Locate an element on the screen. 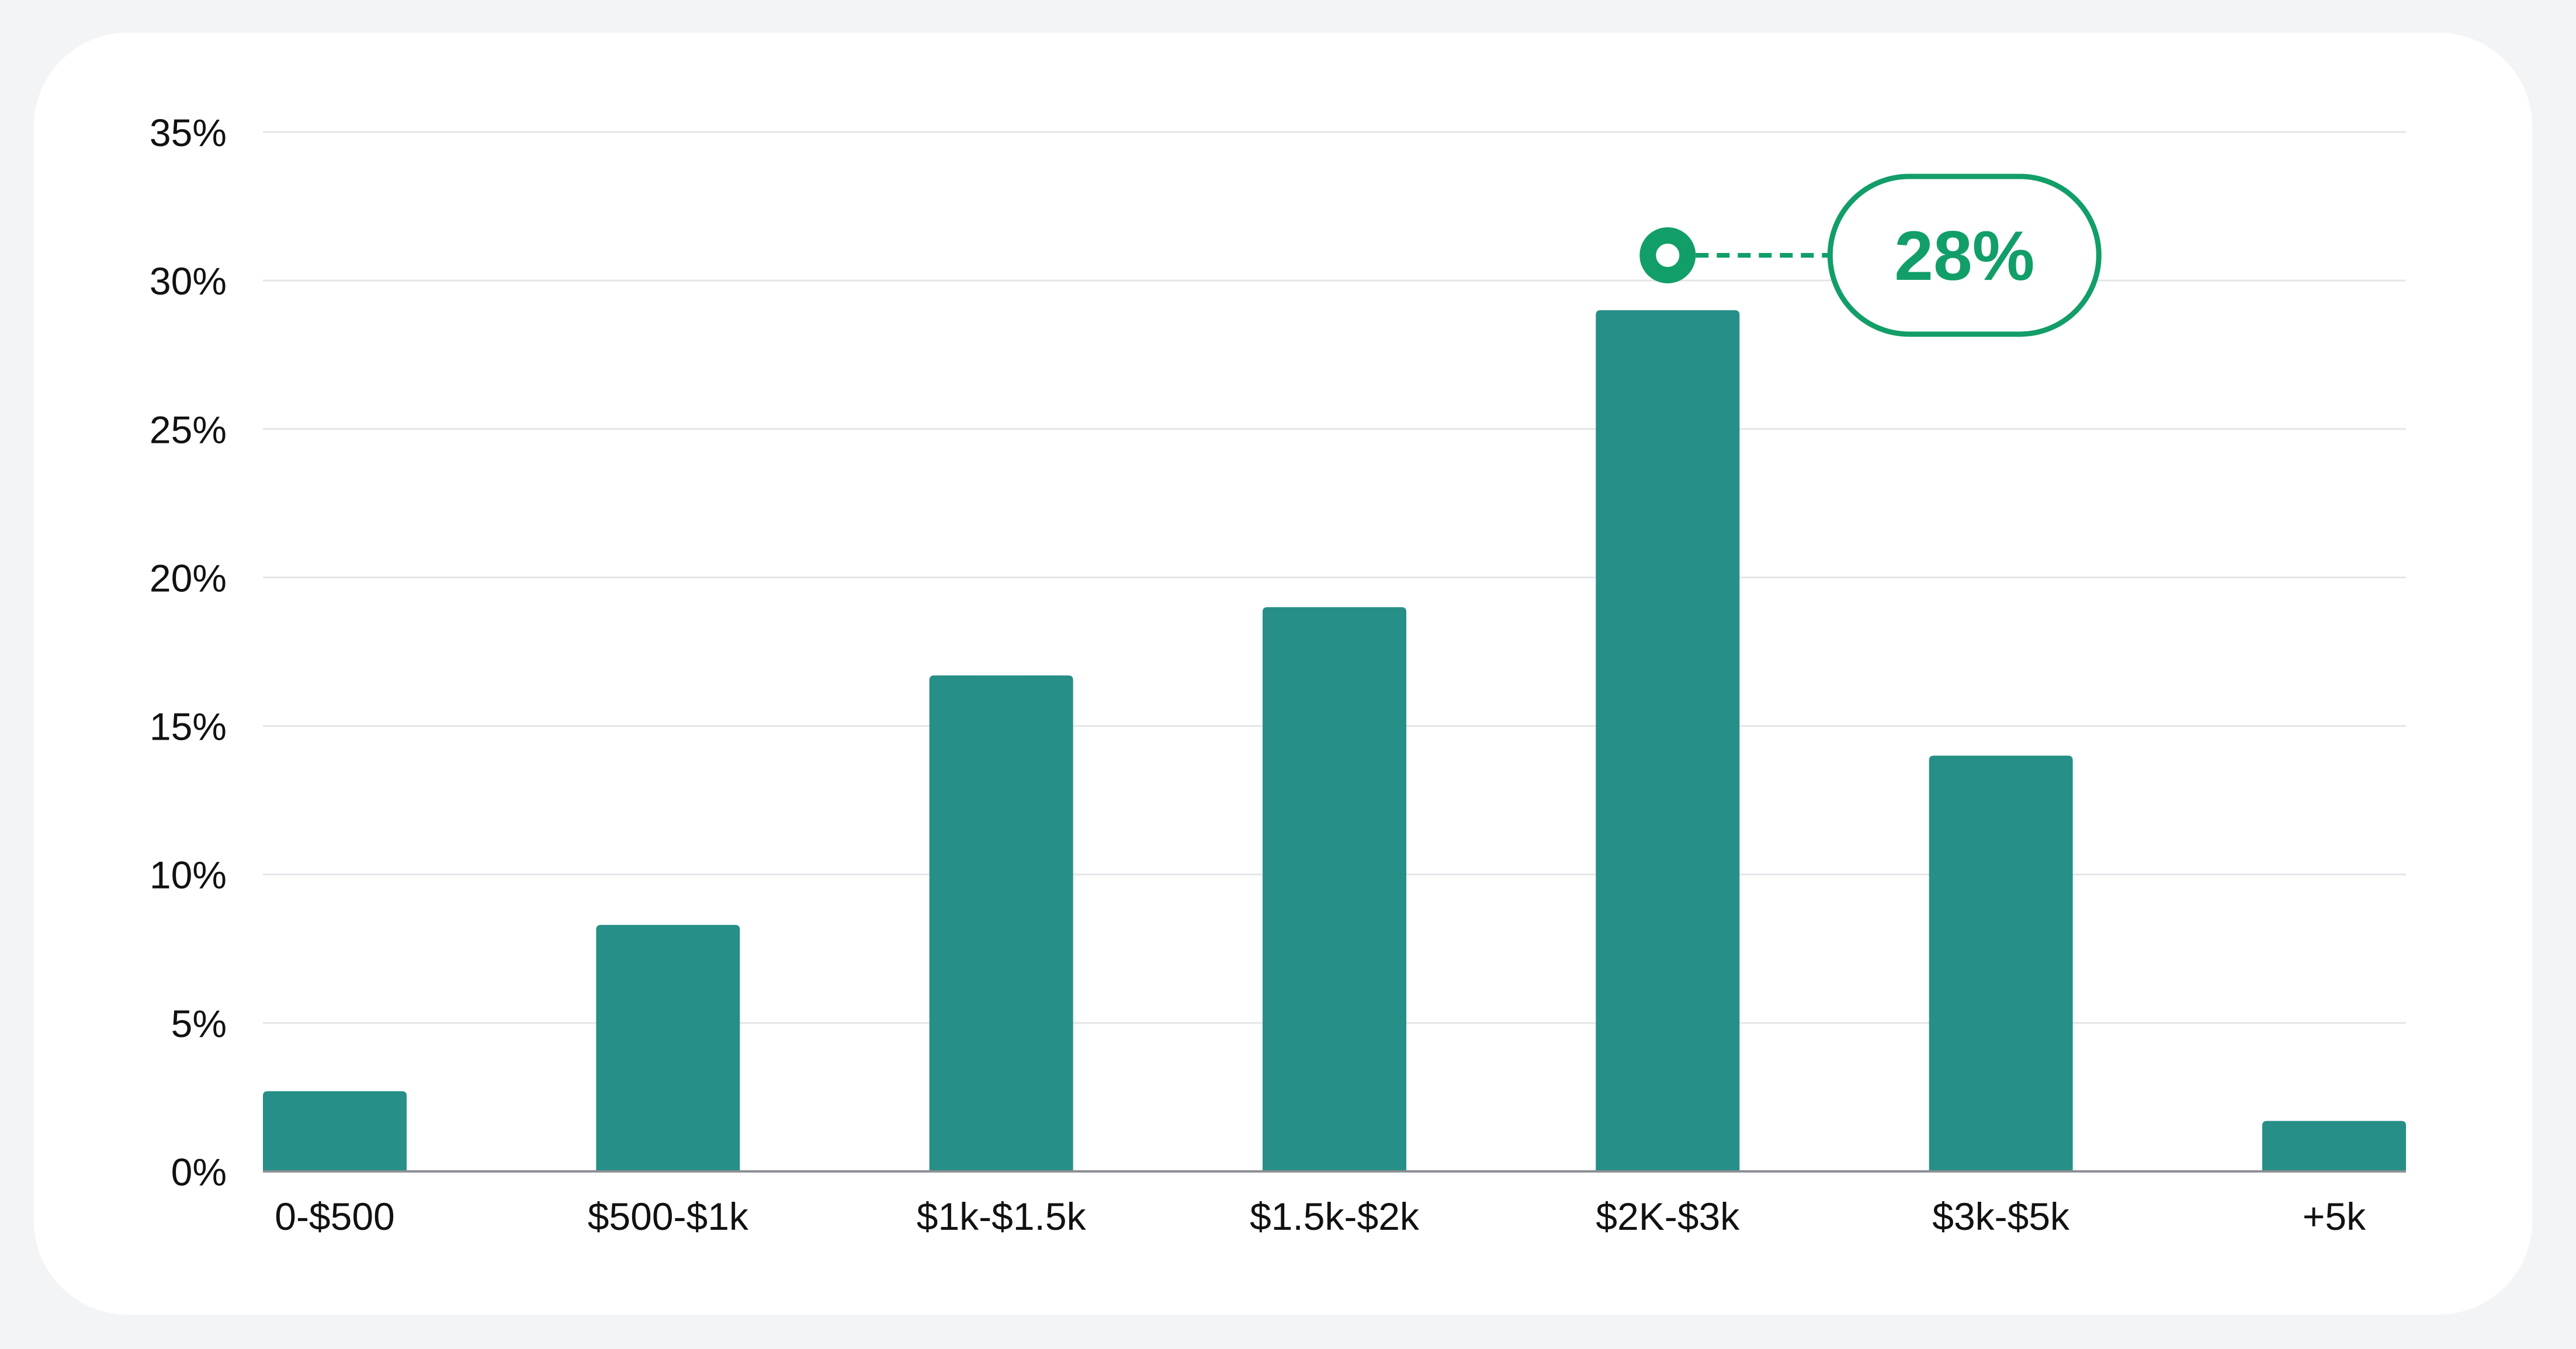 The width and height of the screenshot is (2576, 1349). value-callout: 28% is located at coordinates (1870, 255).